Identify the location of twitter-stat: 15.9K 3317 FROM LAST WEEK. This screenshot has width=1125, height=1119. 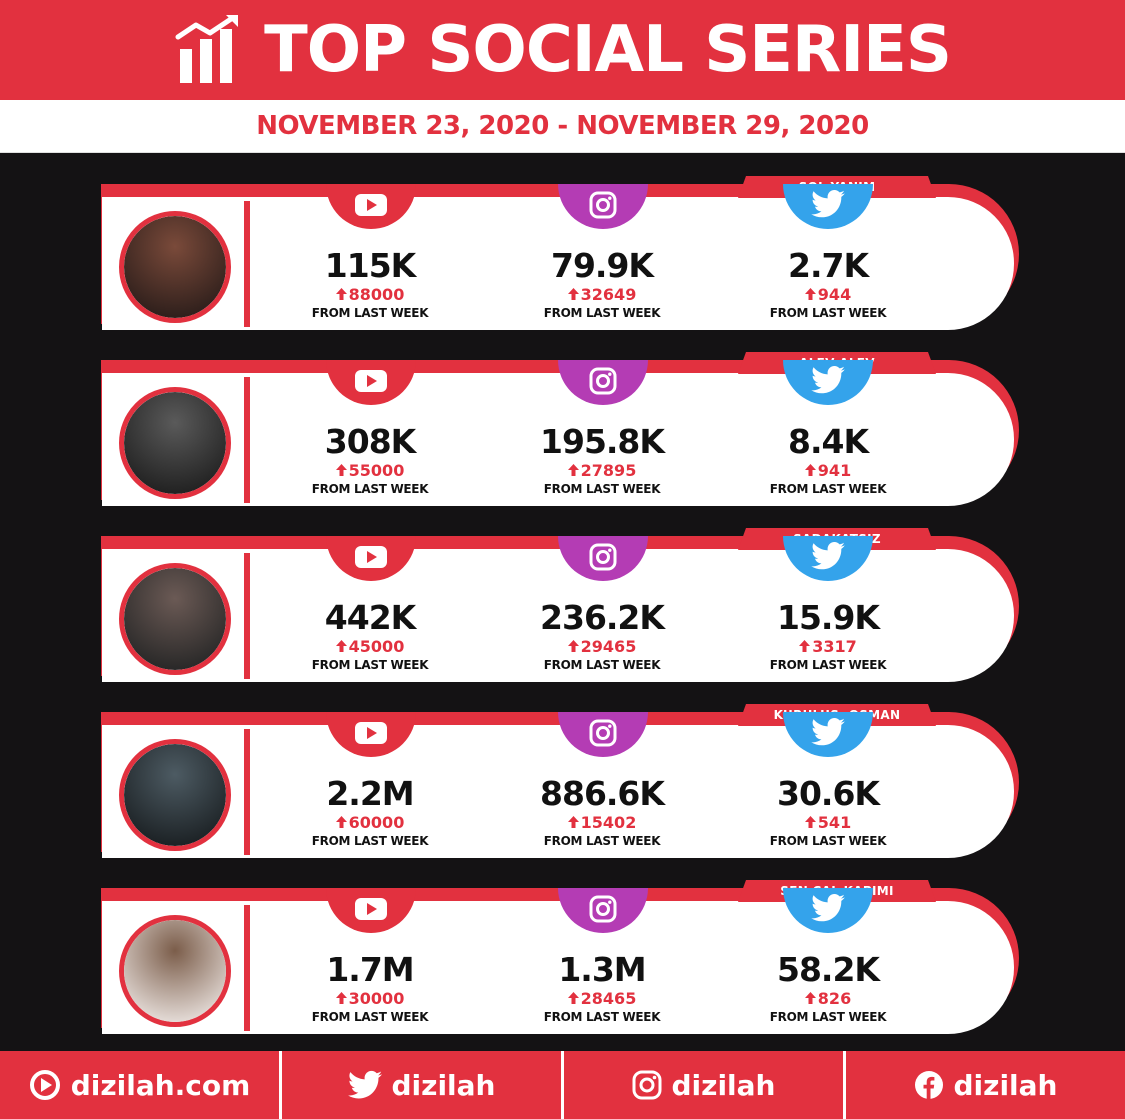
(828, 636).